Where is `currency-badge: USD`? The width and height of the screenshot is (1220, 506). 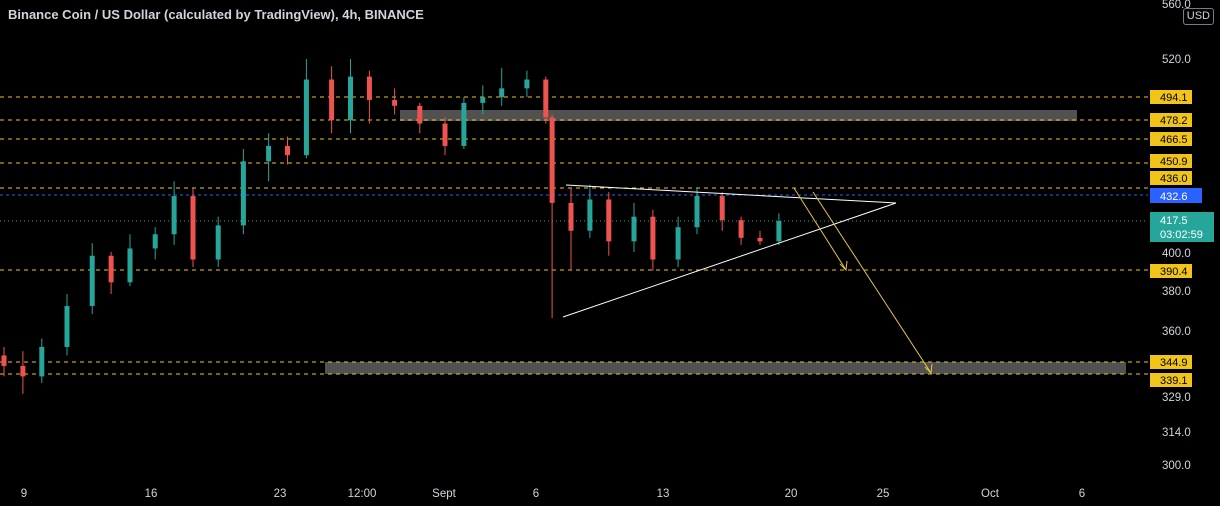 currency-badge: USD is located at coordinates (1198, 16).